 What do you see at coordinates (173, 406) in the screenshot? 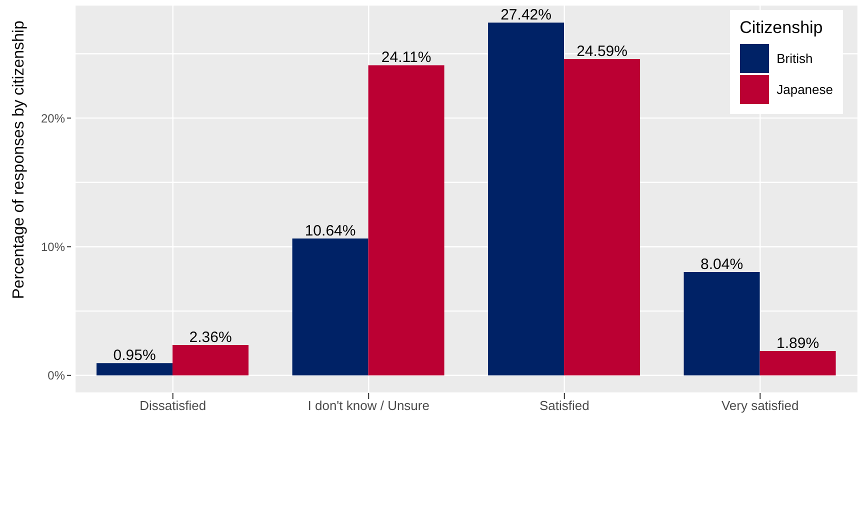
I see `x-tick-label: Dissatisfied` at bounding box center [173, 406].